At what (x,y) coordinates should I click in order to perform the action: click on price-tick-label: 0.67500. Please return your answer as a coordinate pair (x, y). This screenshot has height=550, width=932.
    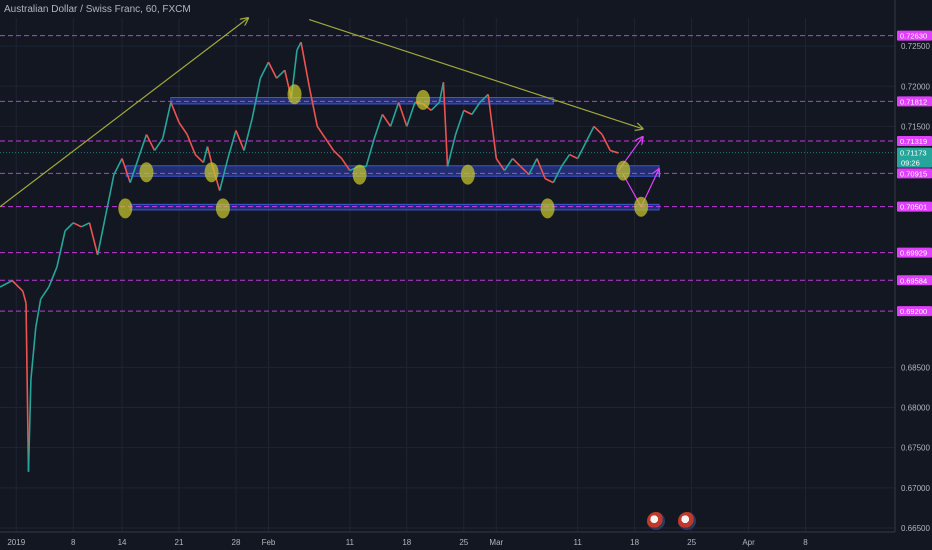
    Looking at the image, I should click on (915, 448).